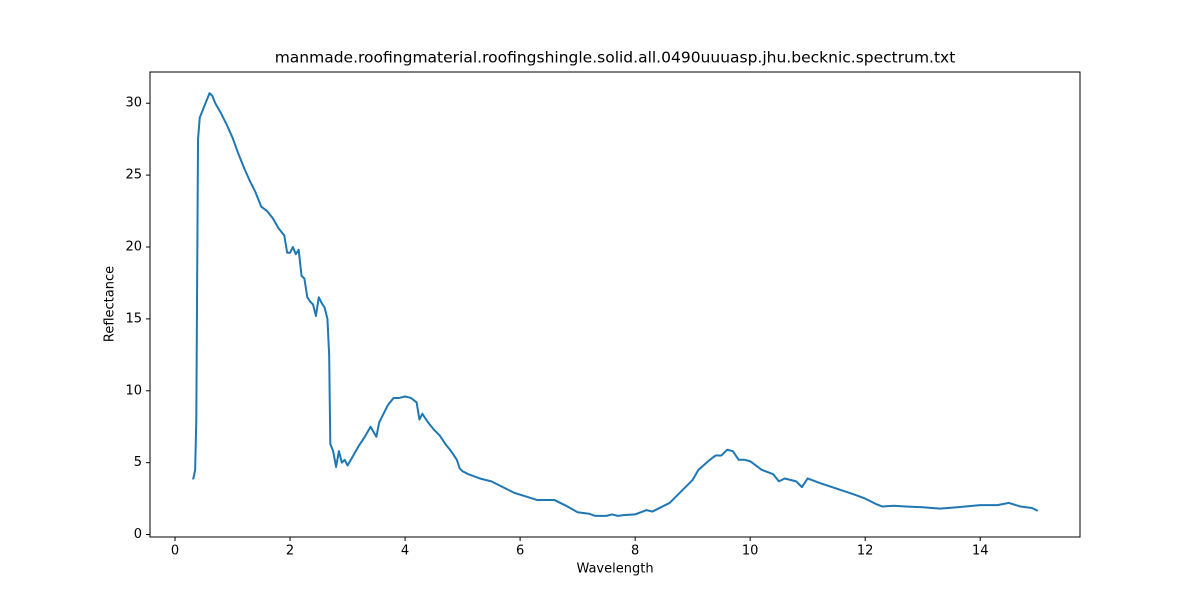 The image size is (1200, 600). I want to click on y-tick-label: 20, so click(133, 246).